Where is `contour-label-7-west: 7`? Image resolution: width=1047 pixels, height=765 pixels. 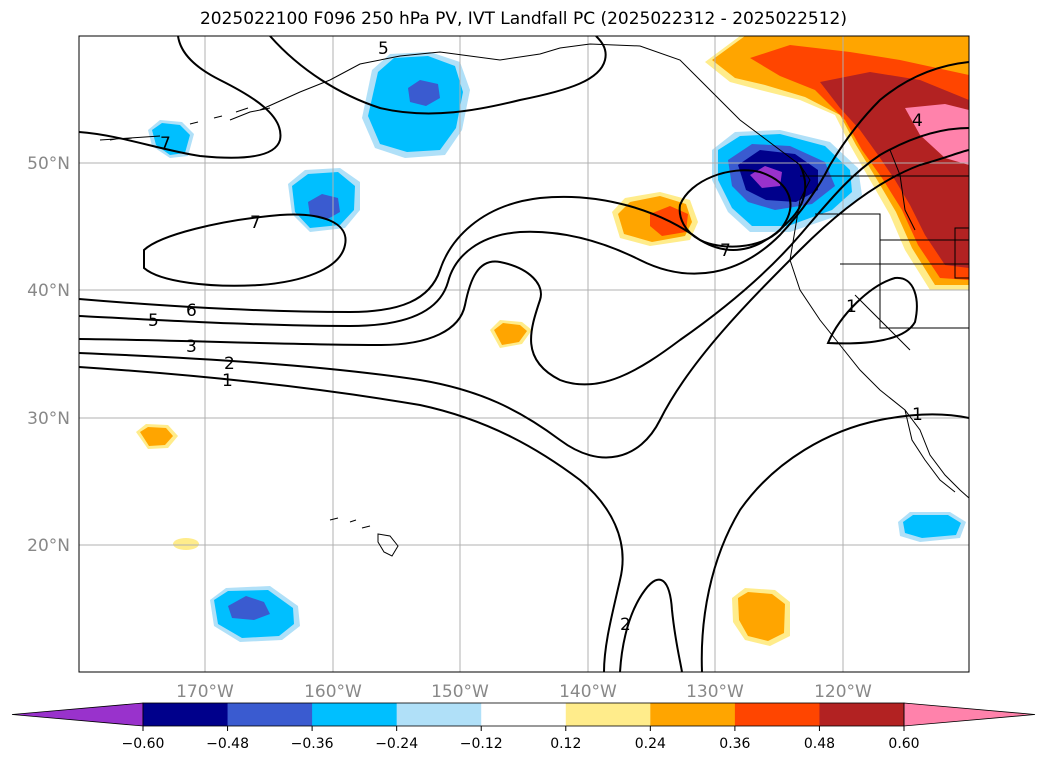 contour-label-7-west: 7 is located at coordinates (255, 223).